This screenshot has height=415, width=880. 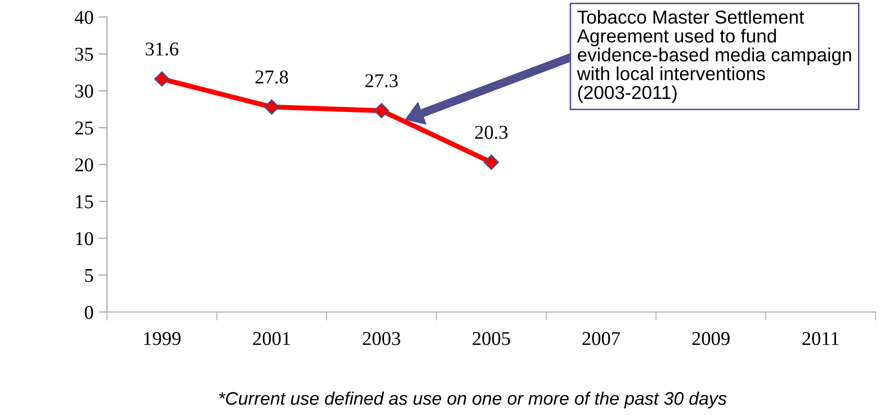 What do you see at coordinates (491, 132) in the screenshot?
I see `data-label: 20.3` at bounding box center [491, 132].